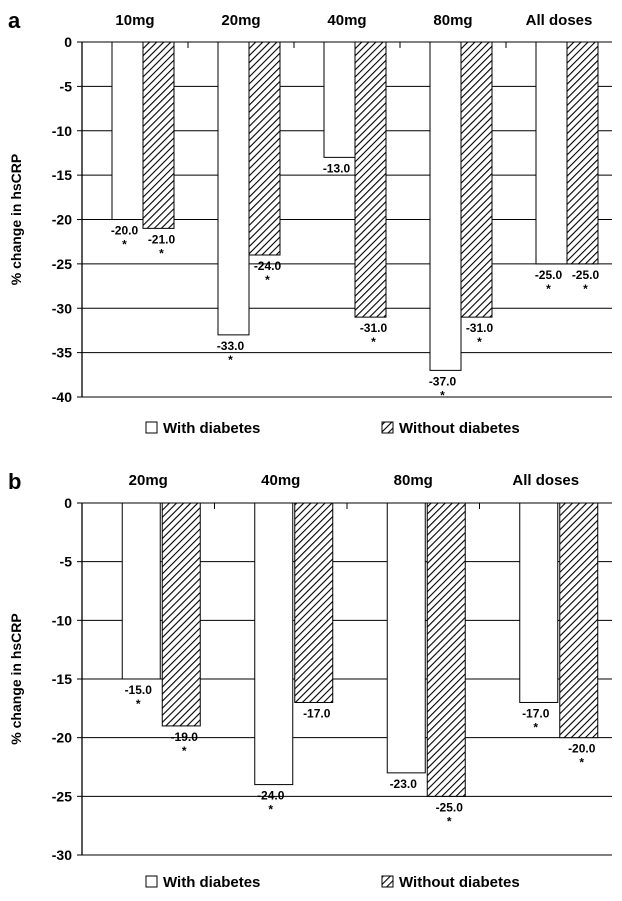 This screenshot has height=901, width=622. Describe the element at coordinates (14, 20) in the screenshot. I see `panel-letter: a` at that location.